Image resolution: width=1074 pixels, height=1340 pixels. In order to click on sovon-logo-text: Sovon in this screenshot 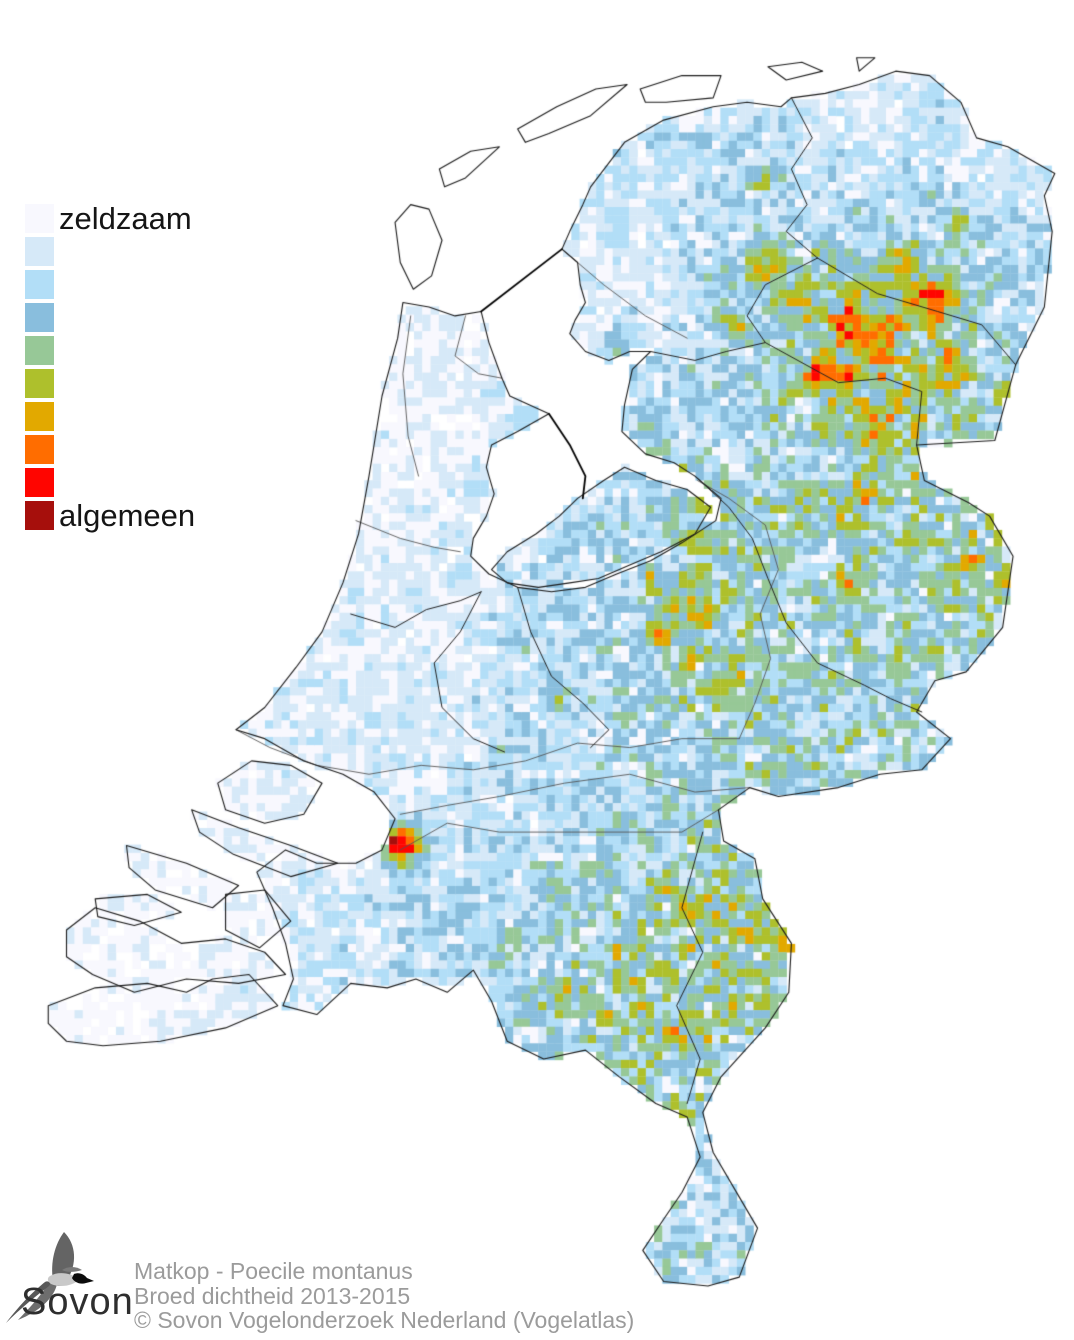, I will do `click(77, 1302)`.